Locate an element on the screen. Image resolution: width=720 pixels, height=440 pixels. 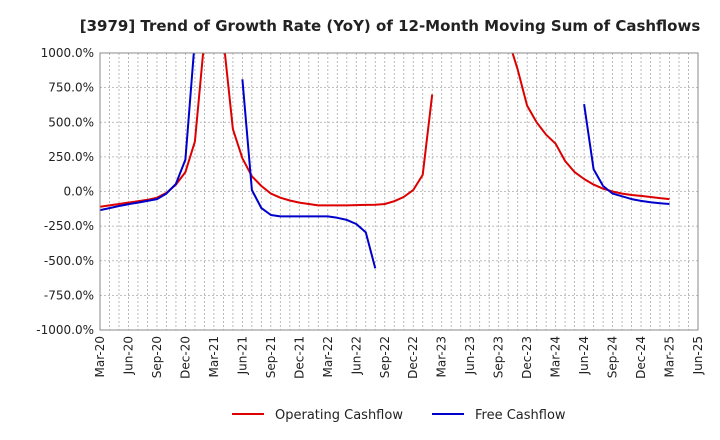
legend-label: Operating Cashflow is located at coordinates (339, 415).